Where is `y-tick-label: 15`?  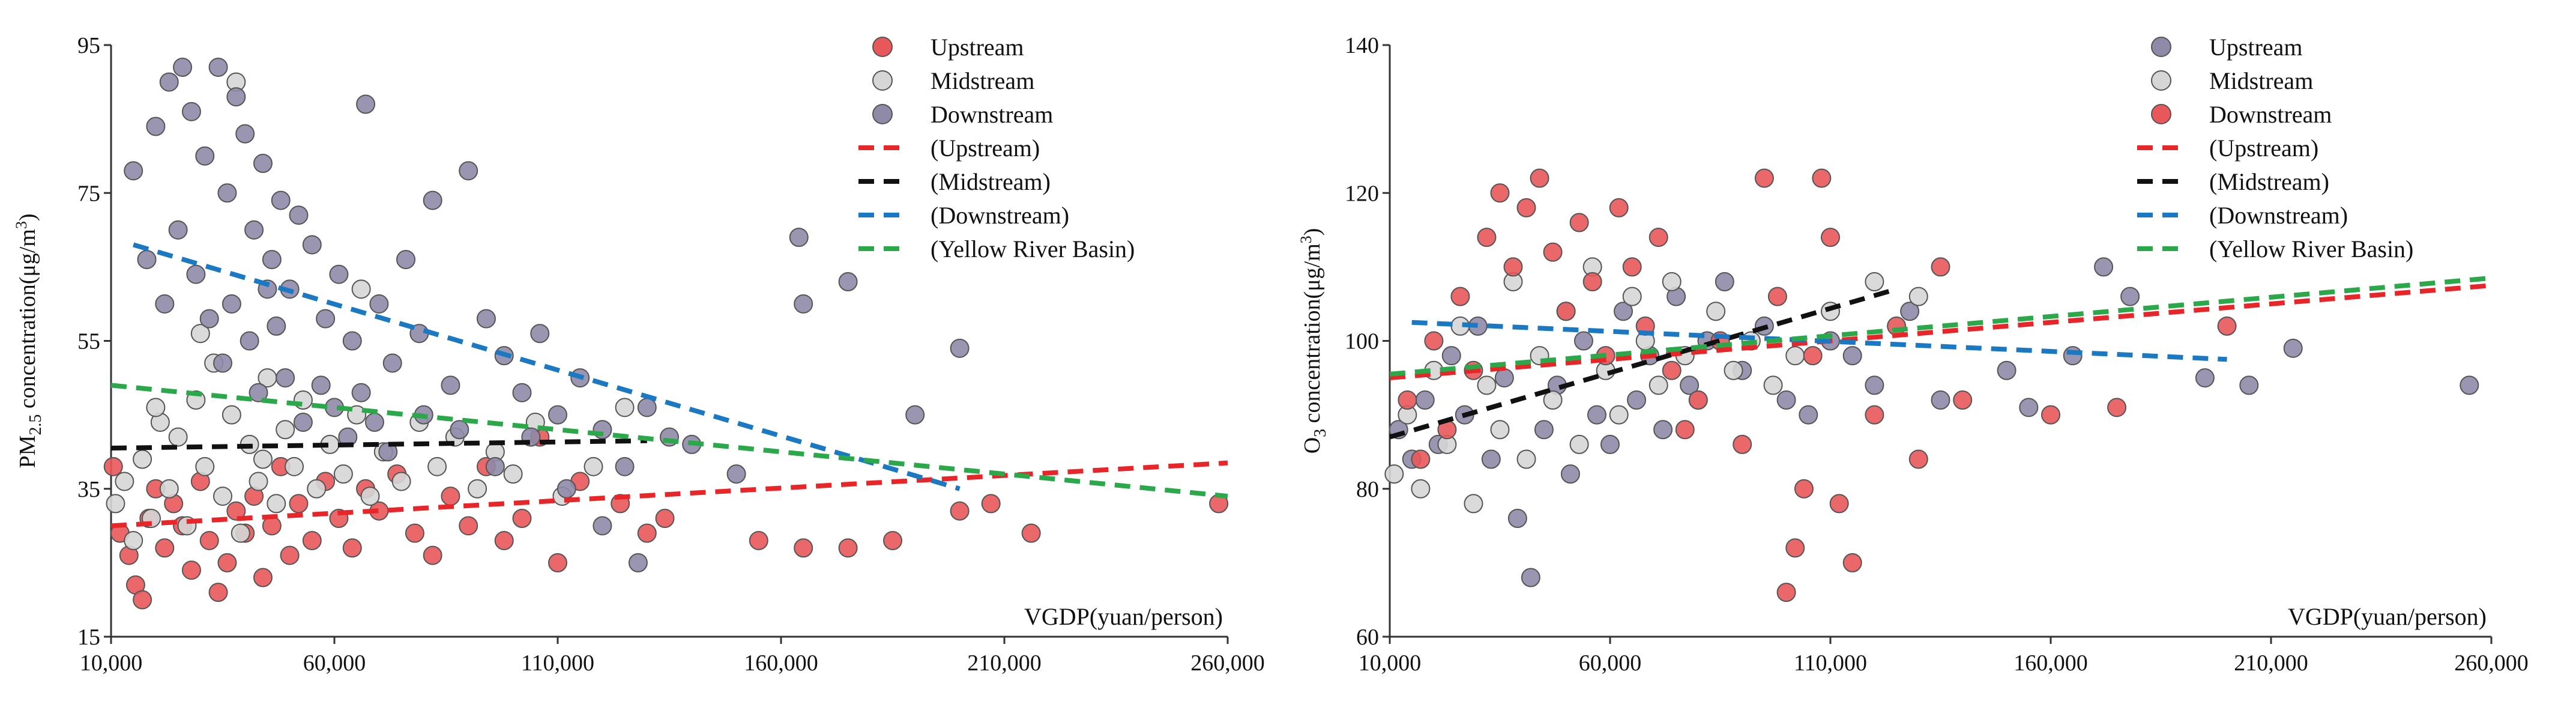
y-tick-label: 15 is located at coordinates (88, 637).